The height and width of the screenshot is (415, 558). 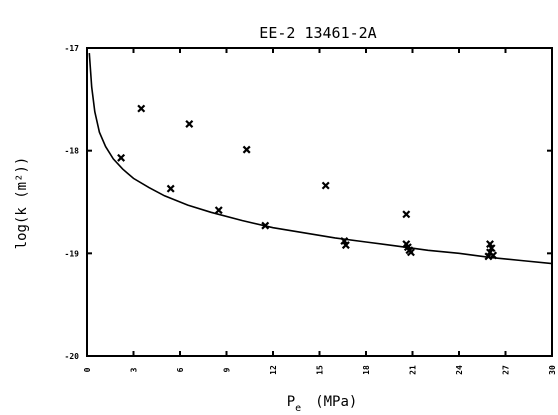 What do you see at coordinates (72, 253) in the screenshot?
I see `y-tick-label: -19` at bounding box center [72, 253].